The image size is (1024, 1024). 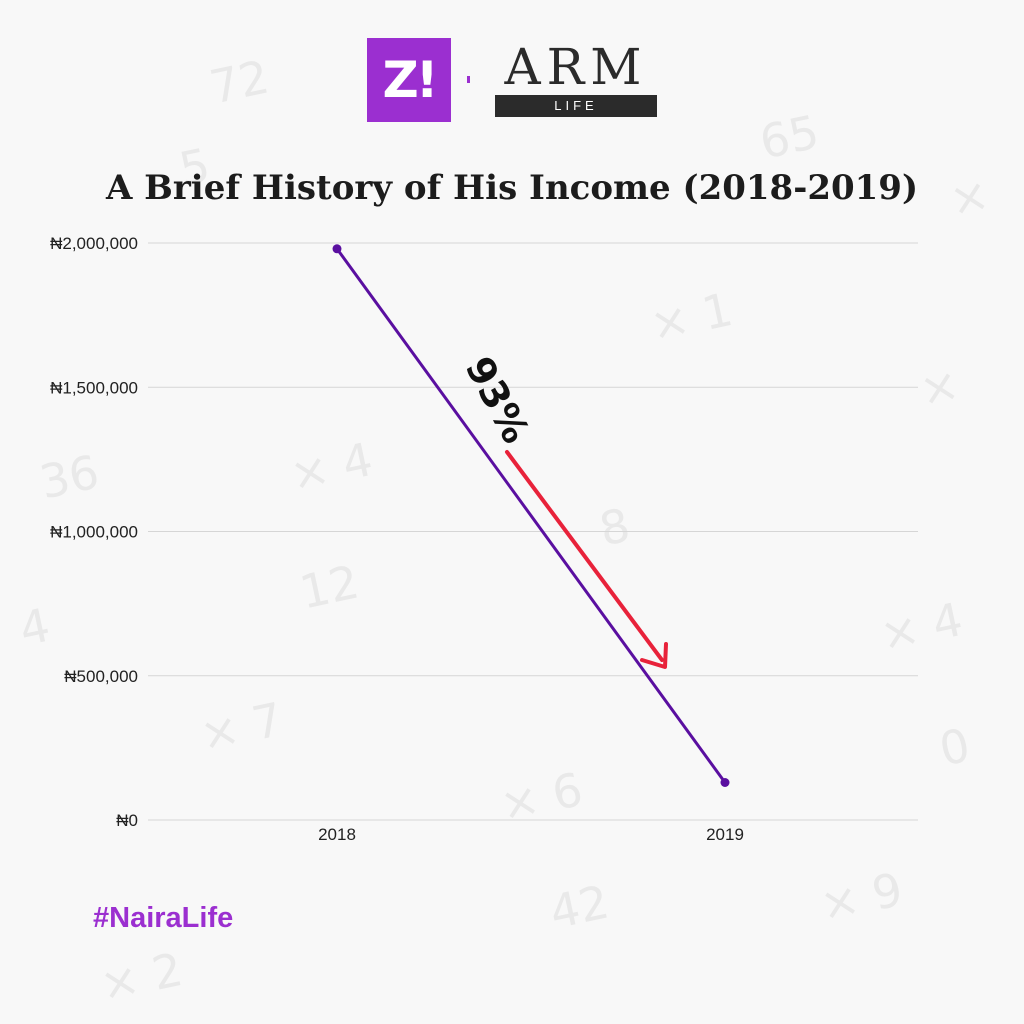 I want to click on zikoko-logo: Z!, so click(x=409, y=80).